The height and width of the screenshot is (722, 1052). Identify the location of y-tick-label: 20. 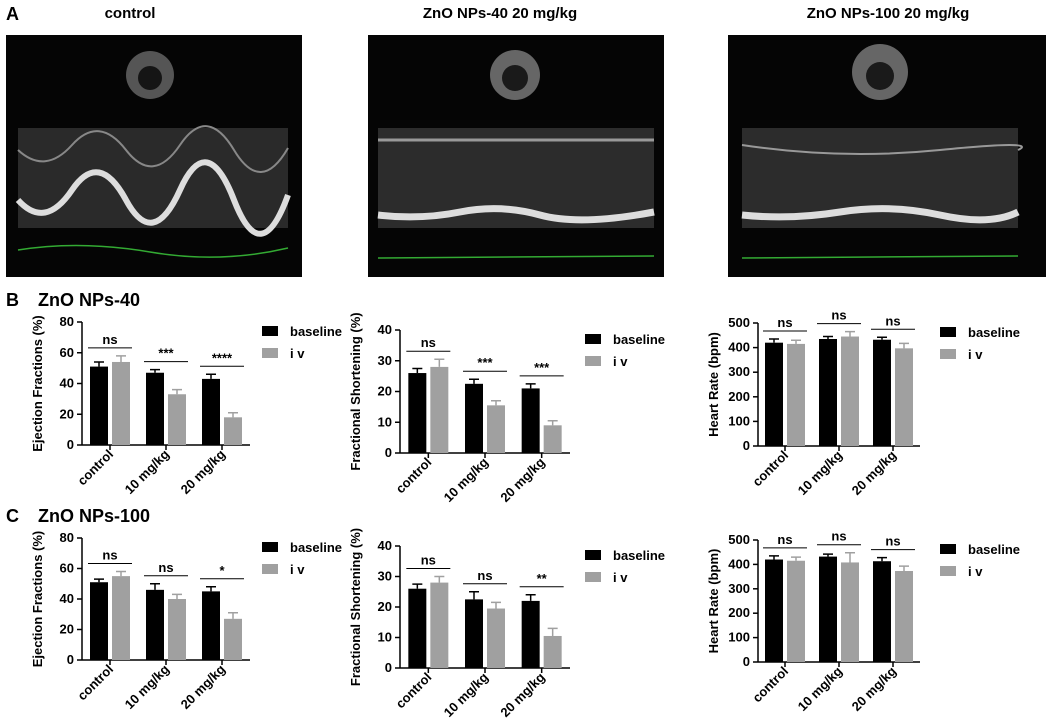
(385, 391).